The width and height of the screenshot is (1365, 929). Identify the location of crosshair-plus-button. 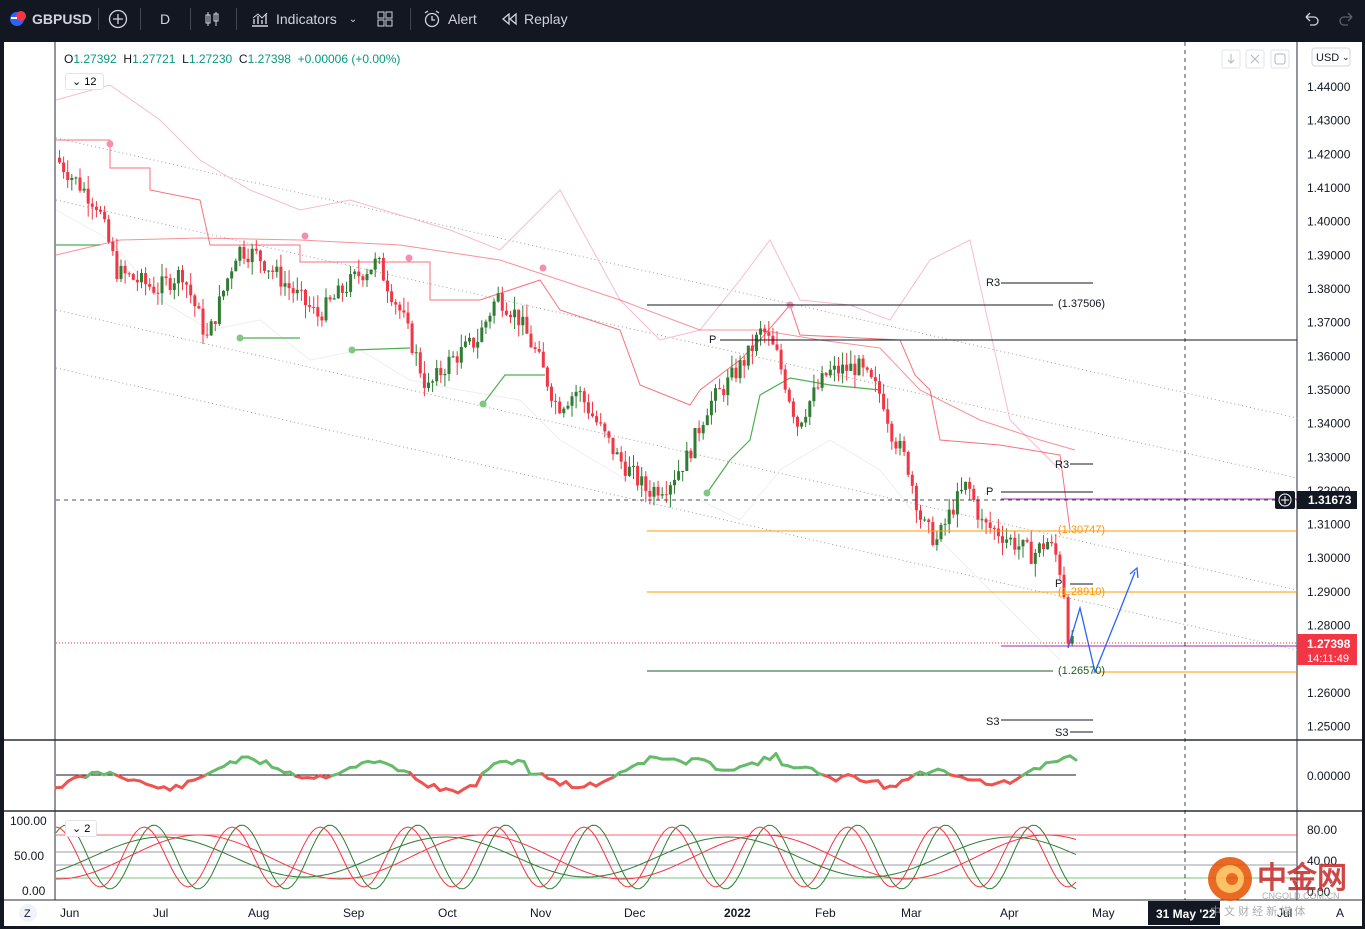
(1285, 500).